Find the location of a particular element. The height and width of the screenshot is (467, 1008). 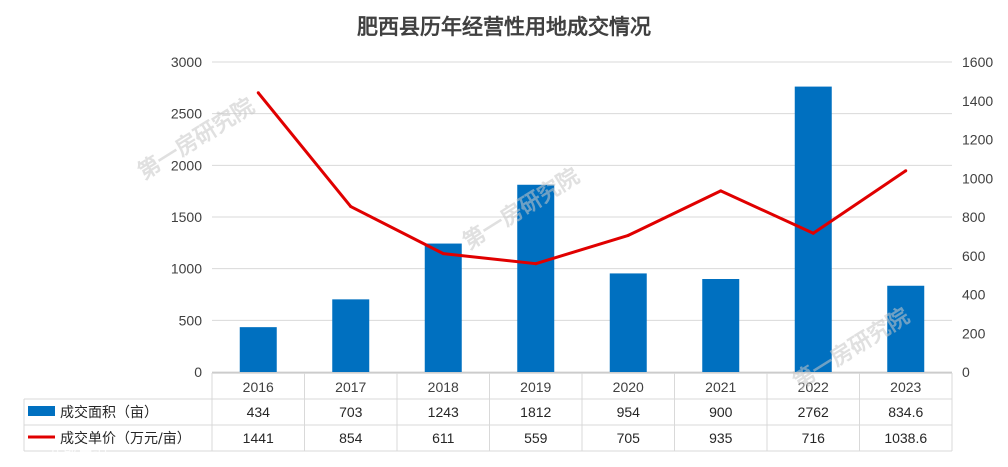

x-tick-label: 2023 is located at coordinates (905, 387).